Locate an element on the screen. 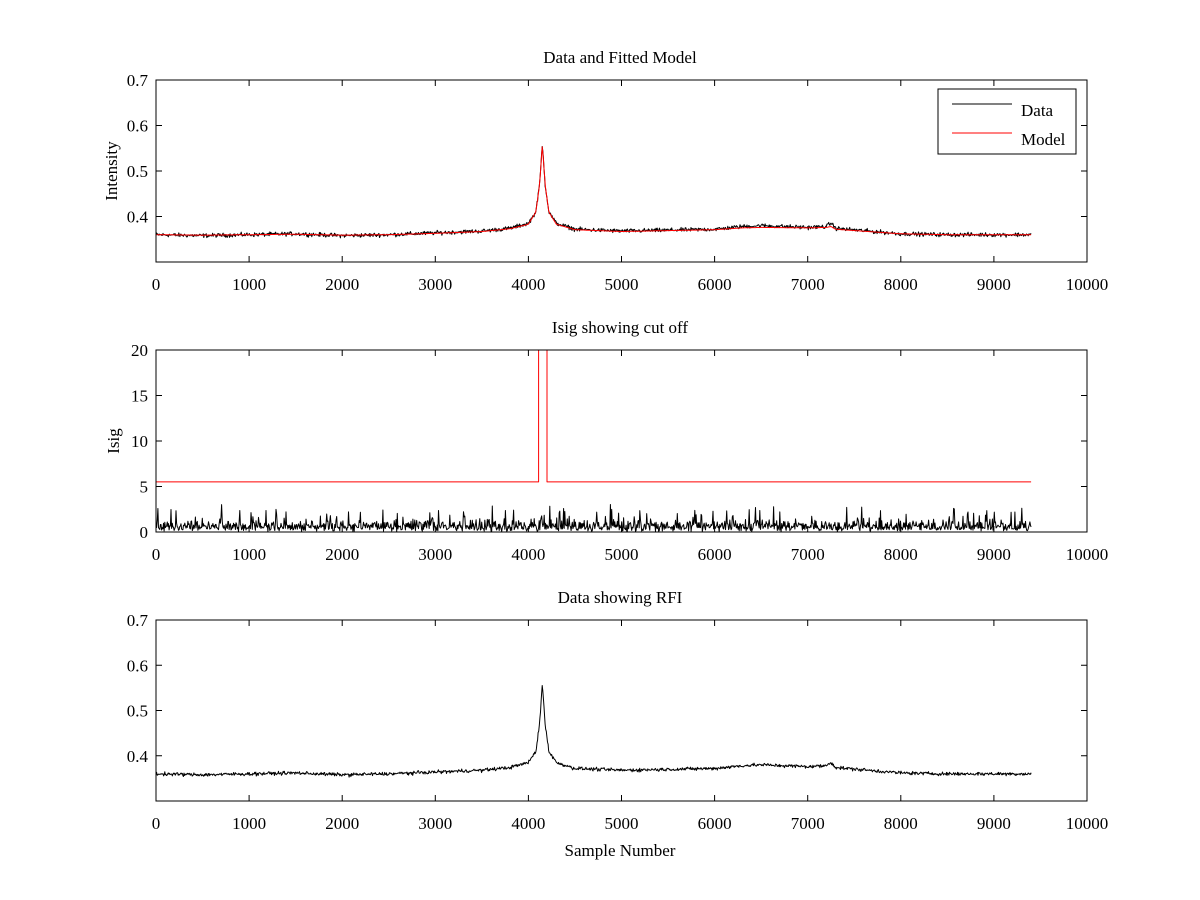  series-line-data is located at coordinates (593, 731).